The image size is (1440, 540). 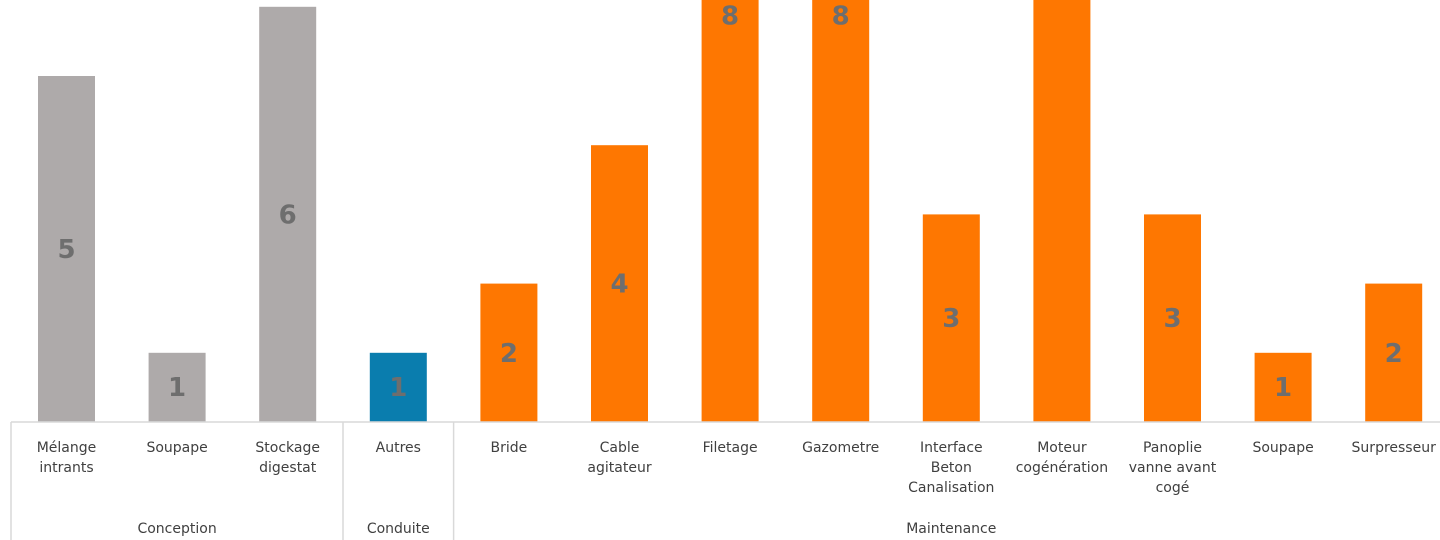 I want to click on data-label: 5, so click(x=66, y=250).